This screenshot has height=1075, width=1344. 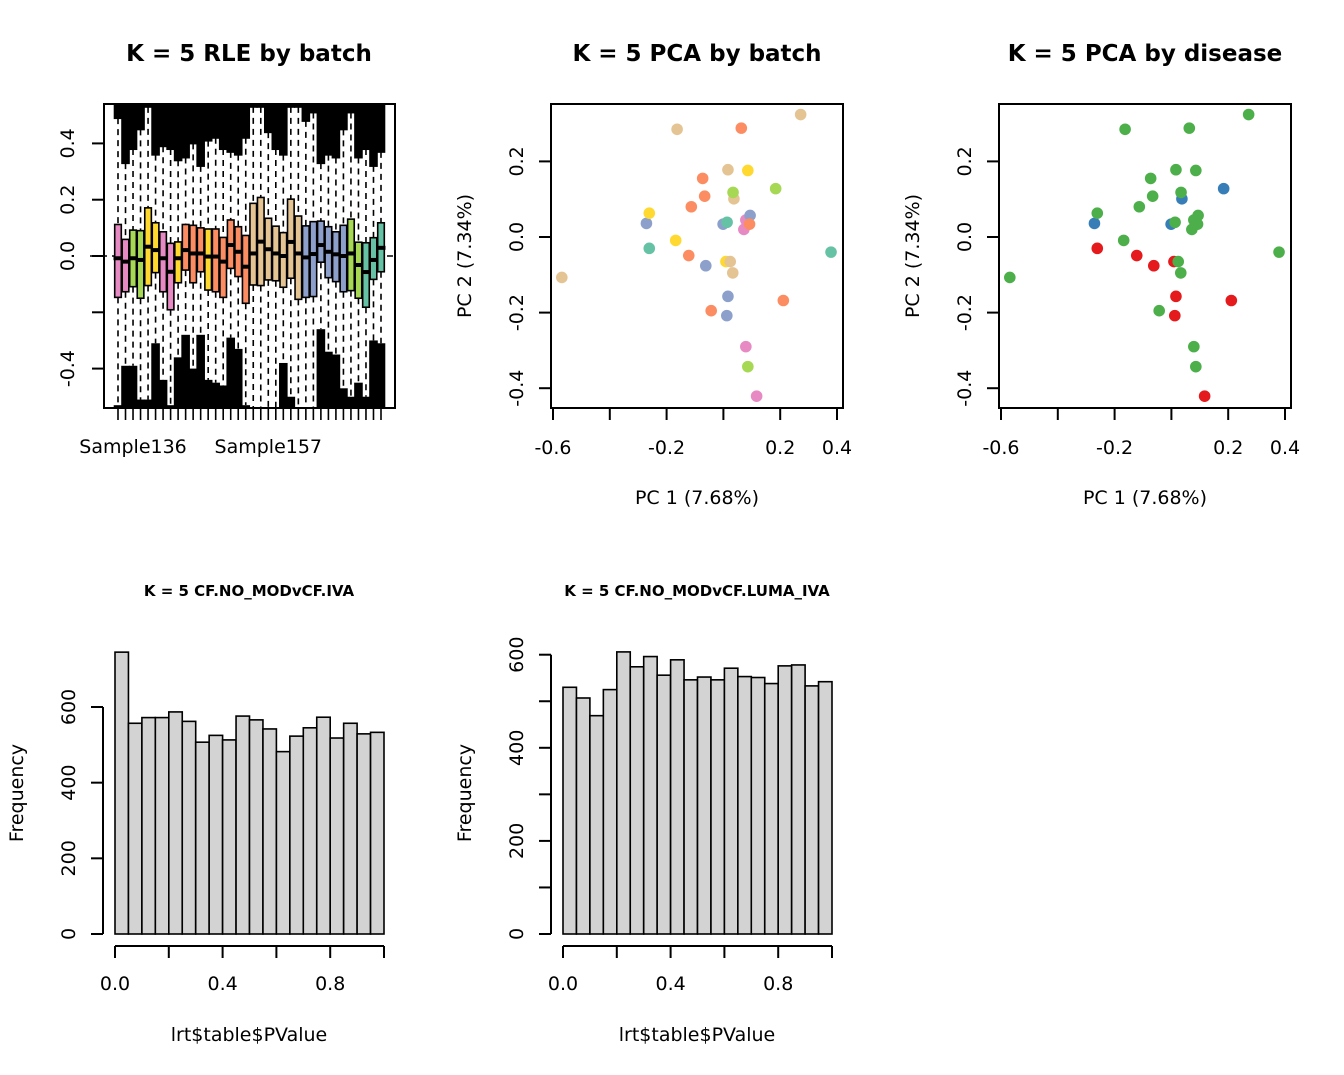 What do you see at coordinates (913, 256) in the screenshot?
I see `pca-disease-ylabel: PC 2 (7.34%)` at bounding box center [913, 256].